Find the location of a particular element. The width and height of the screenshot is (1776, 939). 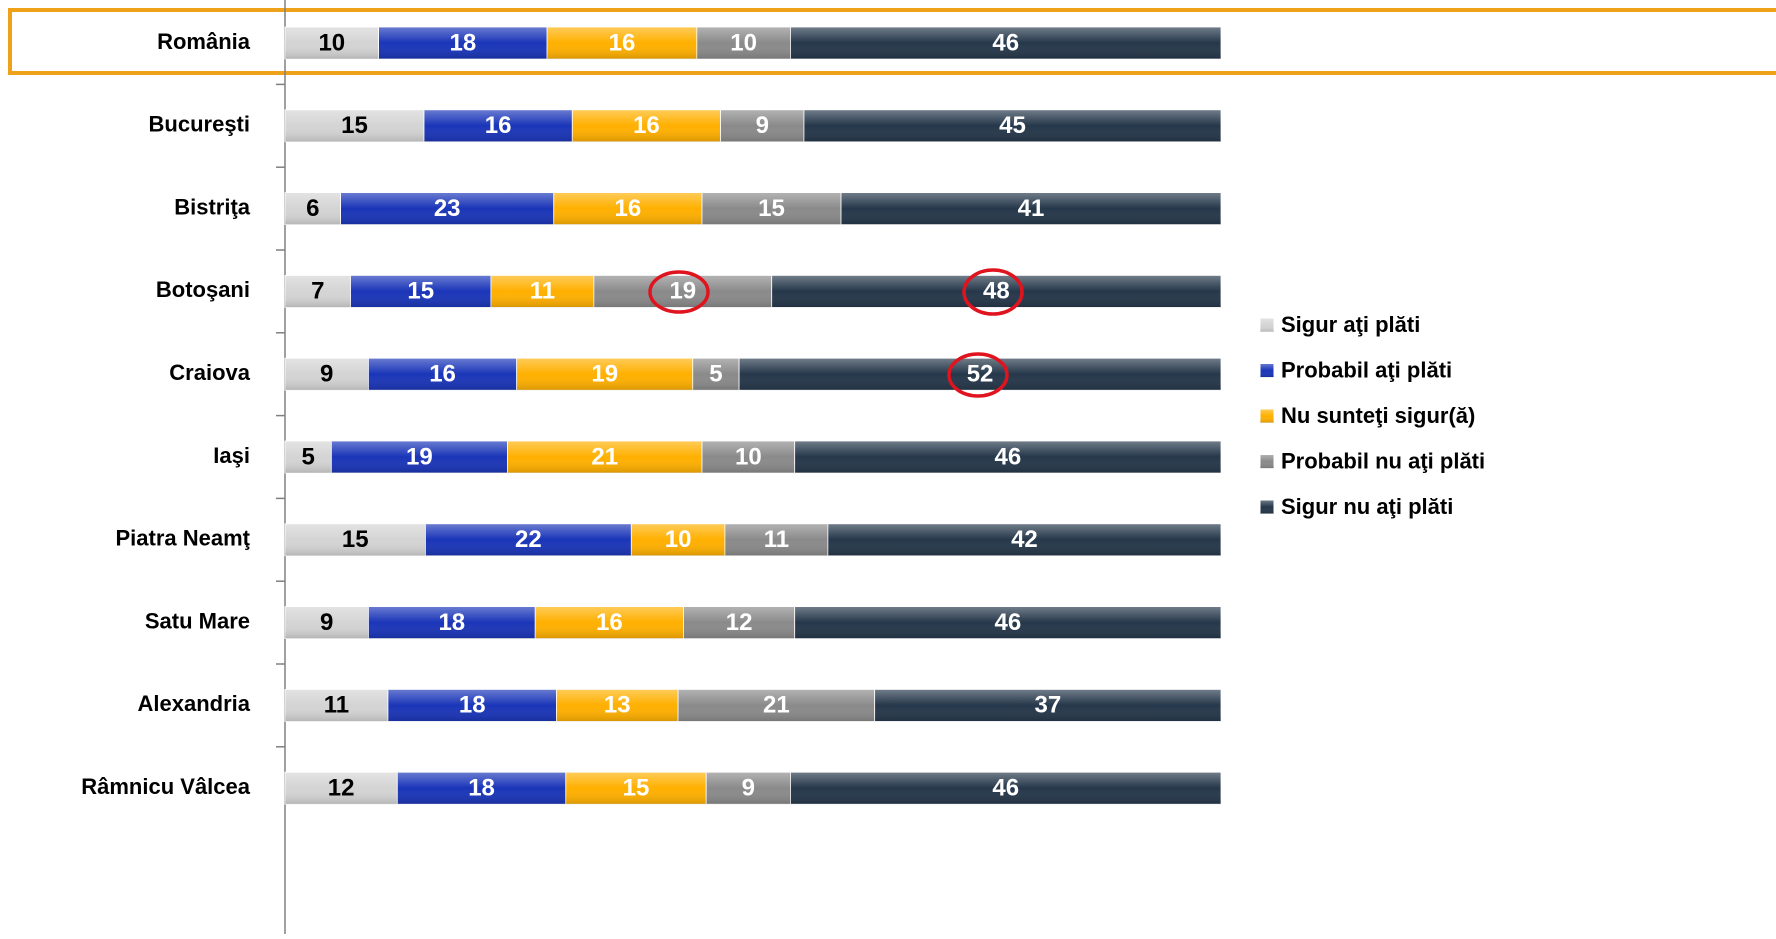

value-label: 52 is located at coordinates (980, 374).